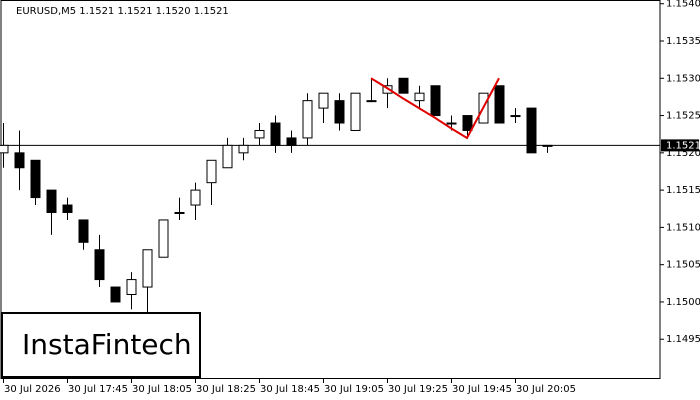  I want to click on logo-box, so click(101, 345).